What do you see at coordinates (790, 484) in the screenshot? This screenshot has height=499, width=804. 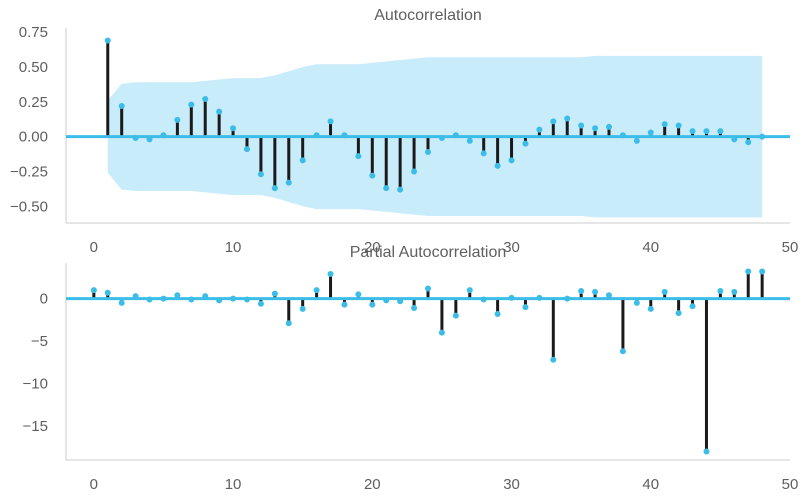 I see `pacf-xtick-label: 50` at bounding box center [790, 484].